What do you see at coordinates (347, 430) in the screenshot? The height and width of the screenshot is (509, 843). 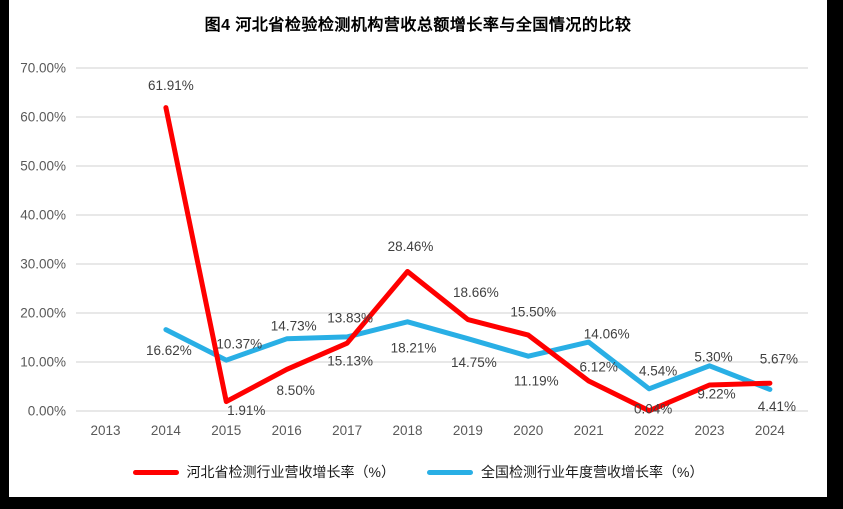 I see `x-axis-label: 2017` at bounding box center [347, 430].